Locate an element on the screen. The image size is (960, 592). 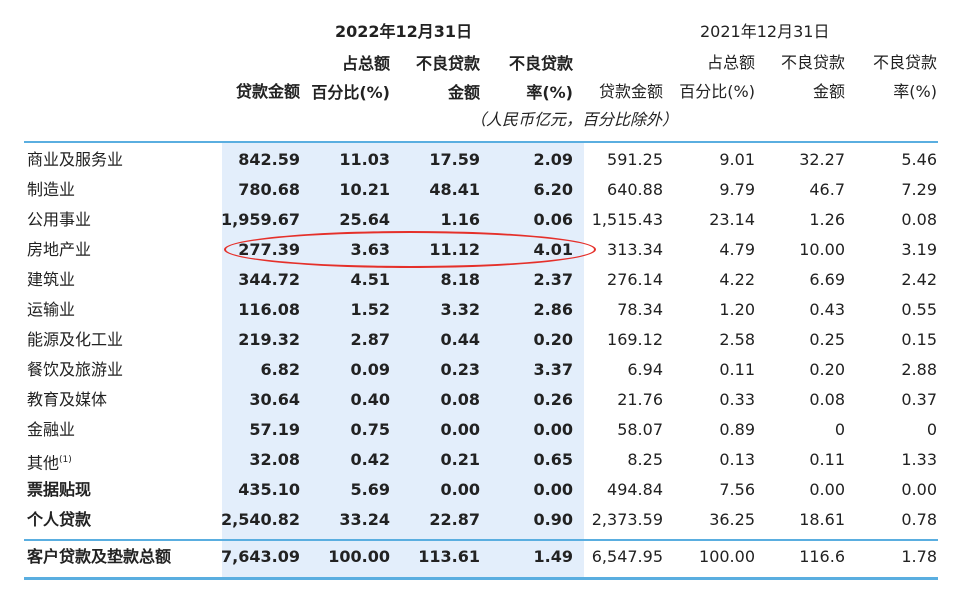
row-label: 商业及服务业 is located at coordinates (75, 160).